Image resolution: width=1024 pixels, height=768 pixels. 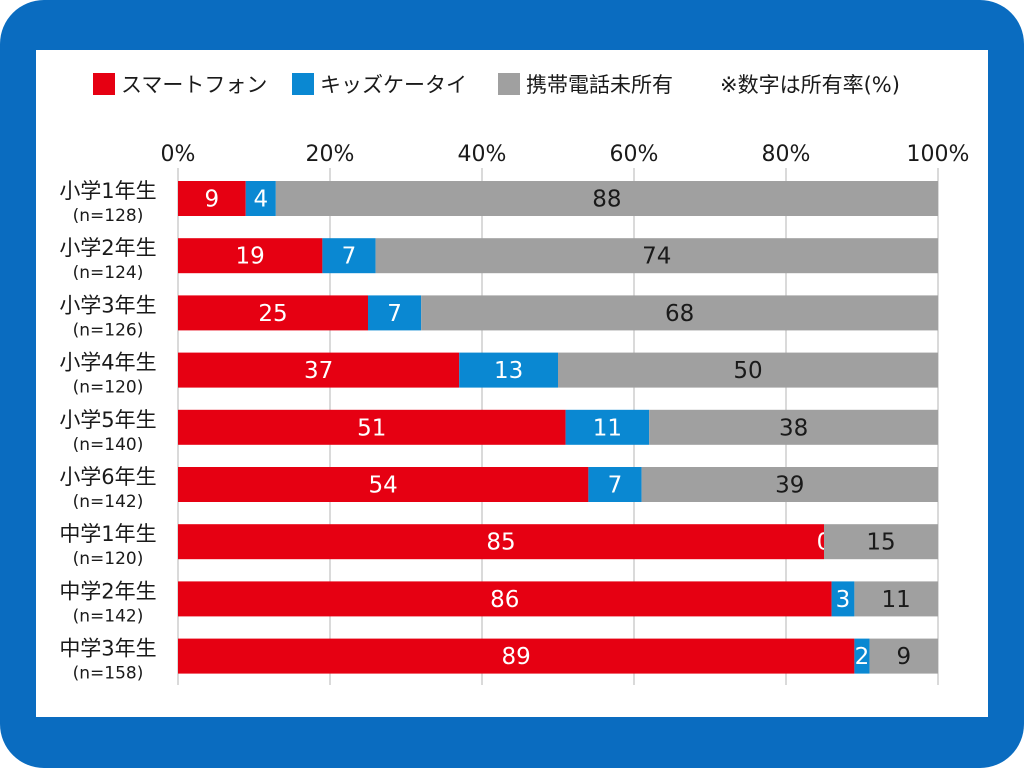 I want to click on data-label: 86, so click(x=504, y=600).